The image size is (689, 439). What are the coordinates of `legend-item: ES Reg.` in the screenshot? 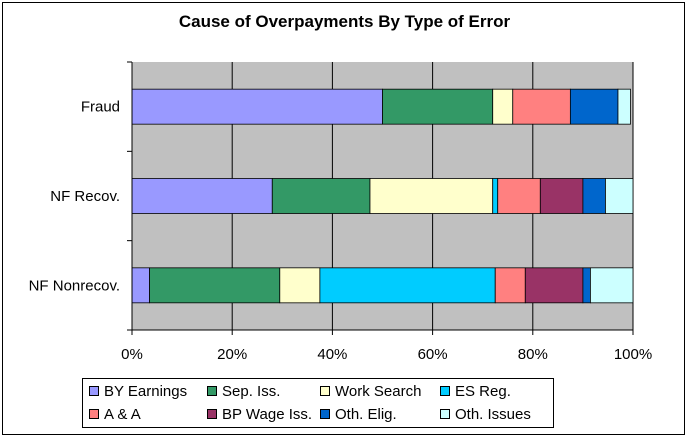 It's located at (475, 391).